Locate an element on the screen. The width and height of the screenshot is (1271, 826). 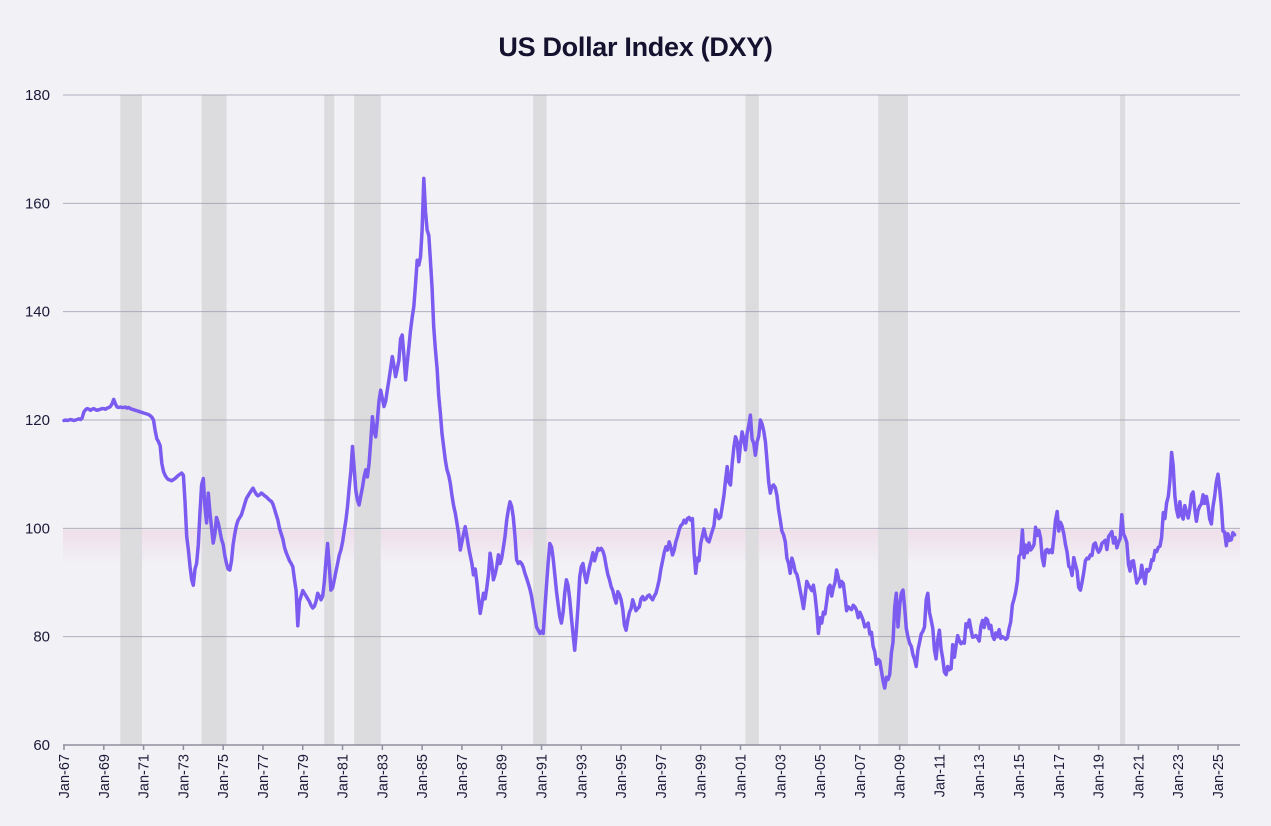
y-tick-label: 120 is located at coordinates (37, 420).